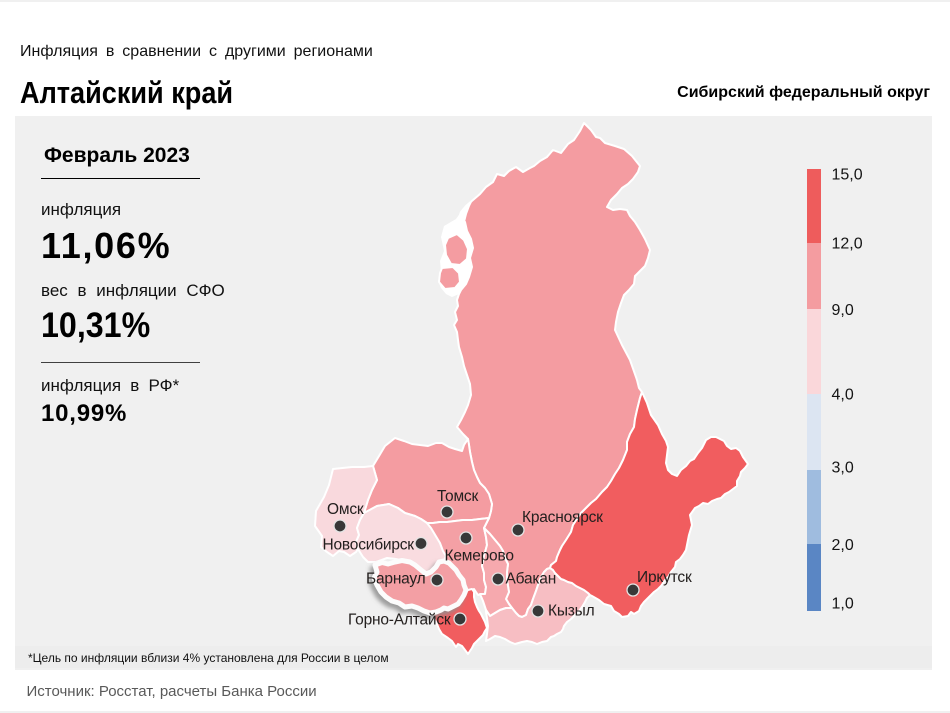  Describe the element at coordinates (479, 556) in the screenshot. I see `svg-text: Кемерово` at that location.